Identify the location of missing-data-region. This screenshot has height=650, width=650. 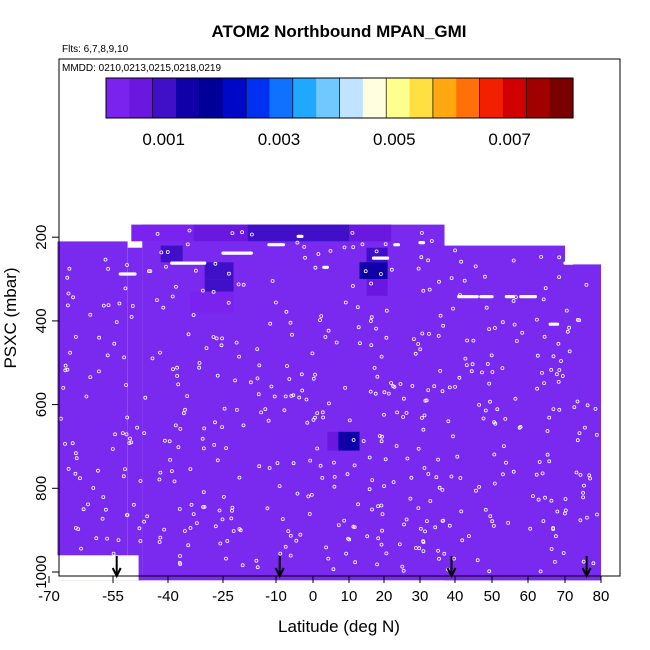
(98, 568).